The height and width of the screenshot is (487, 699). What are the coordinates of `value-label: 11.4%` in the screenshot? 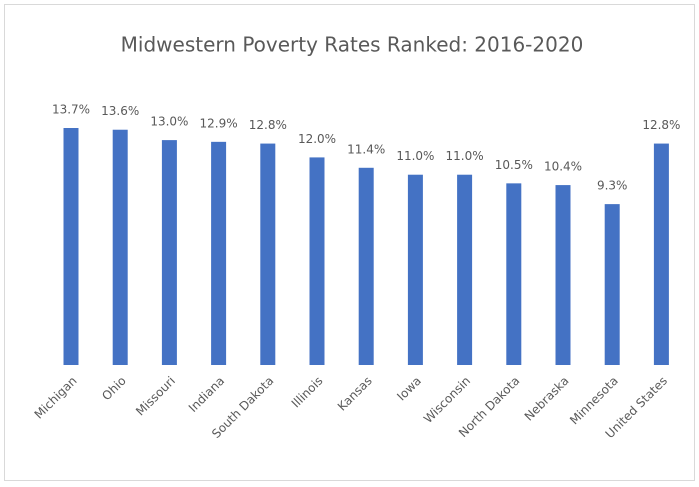 It's located at (366, 149).